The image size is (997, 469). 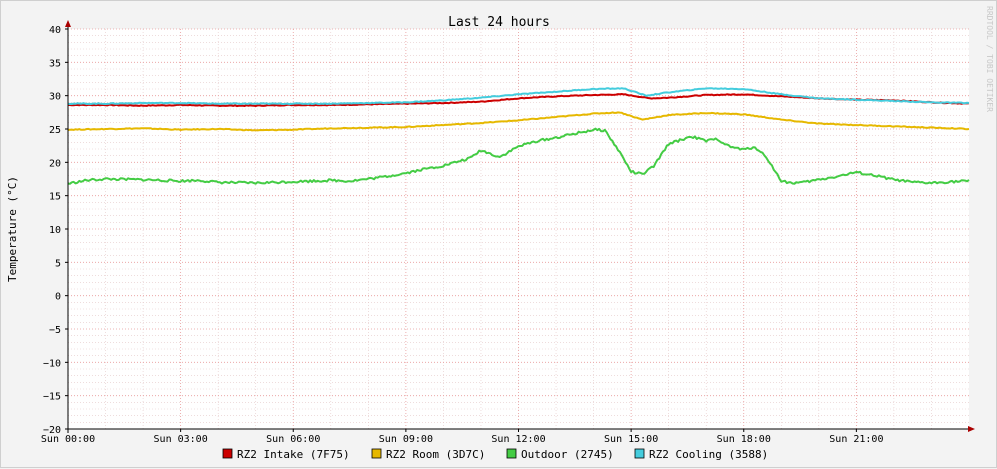 What do you see at coordinates (856, 439) in the screenshot?
I see `x-tick-label: Sun 21:00` at bounding box center [856, 439].